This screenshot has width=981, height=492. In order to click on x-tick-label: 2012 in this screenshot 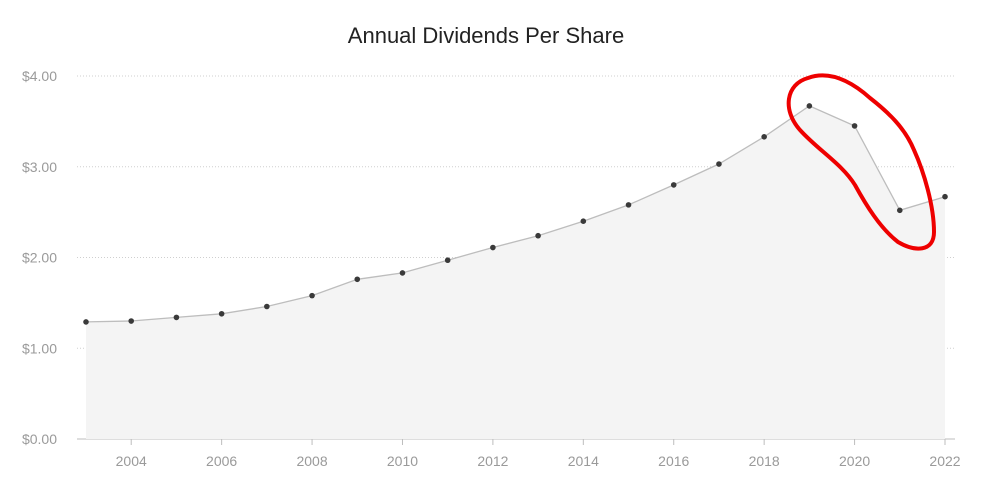, I will do `click(492, 461)`.